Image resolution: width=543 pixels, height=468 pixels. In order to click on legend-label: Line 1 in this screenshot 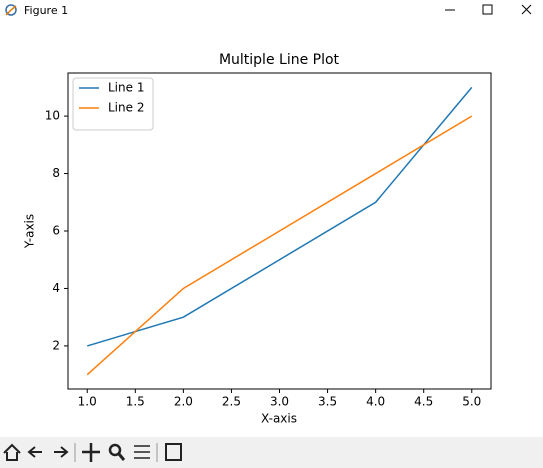, I will do `click(126, 88)`.